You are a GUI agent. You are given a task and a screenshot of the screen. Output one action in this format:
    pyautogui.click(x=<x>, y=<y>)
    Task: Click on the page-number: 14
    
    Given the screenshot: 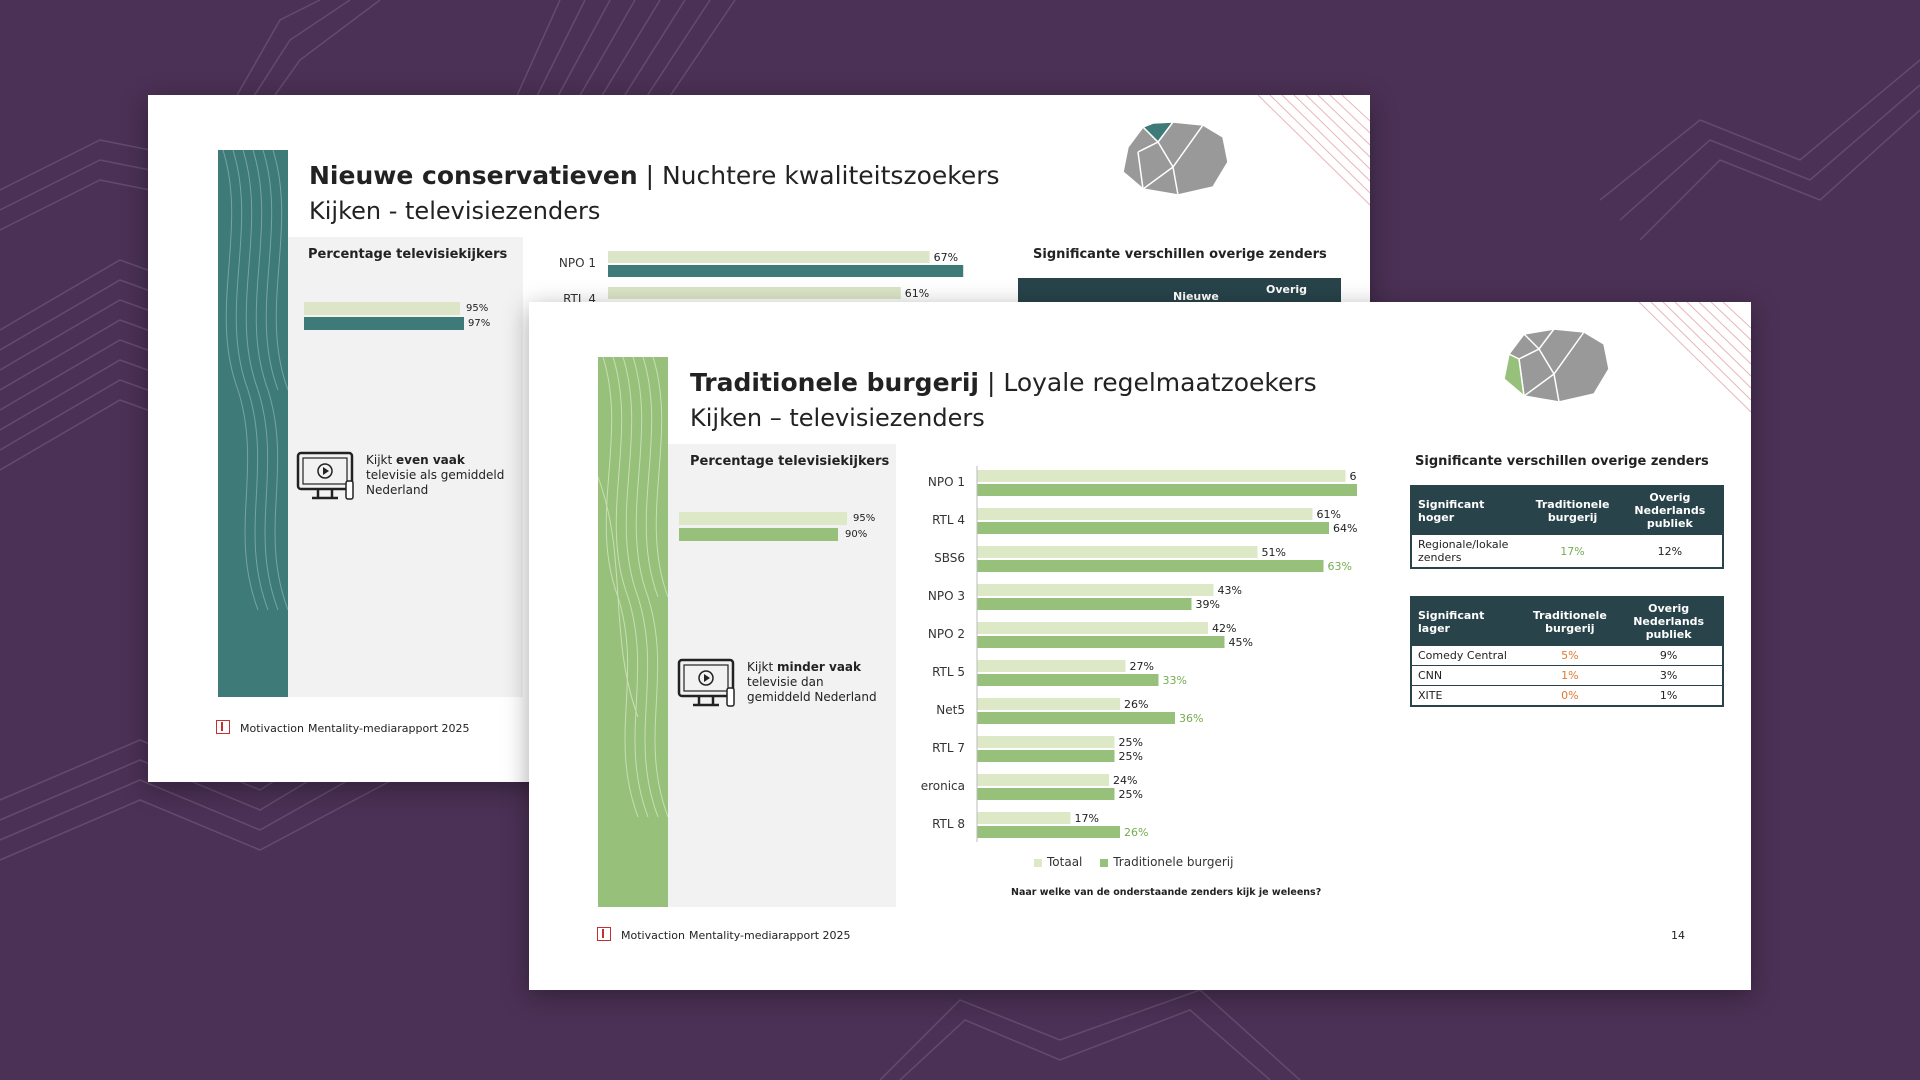 What is the action you would take?
    pyautogui.click(x=1678, y=935)
    